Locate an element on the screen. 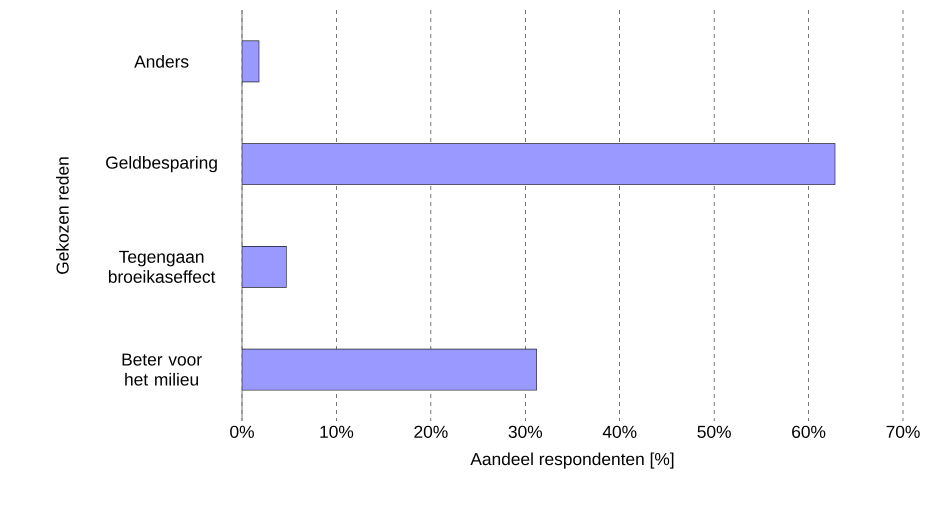 The image size is (930, 513). y-axis-title: Gekozen reden is located at coordinates (62, 215).